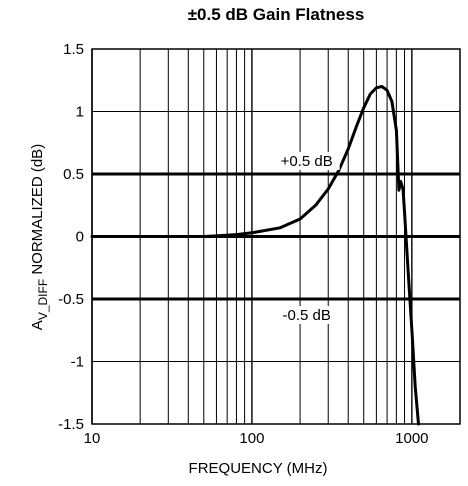 The image size is (468, 486). Describe the element at coordinates (251, 438) in the screenshot. I see `x-tick-label: 100` at that location.